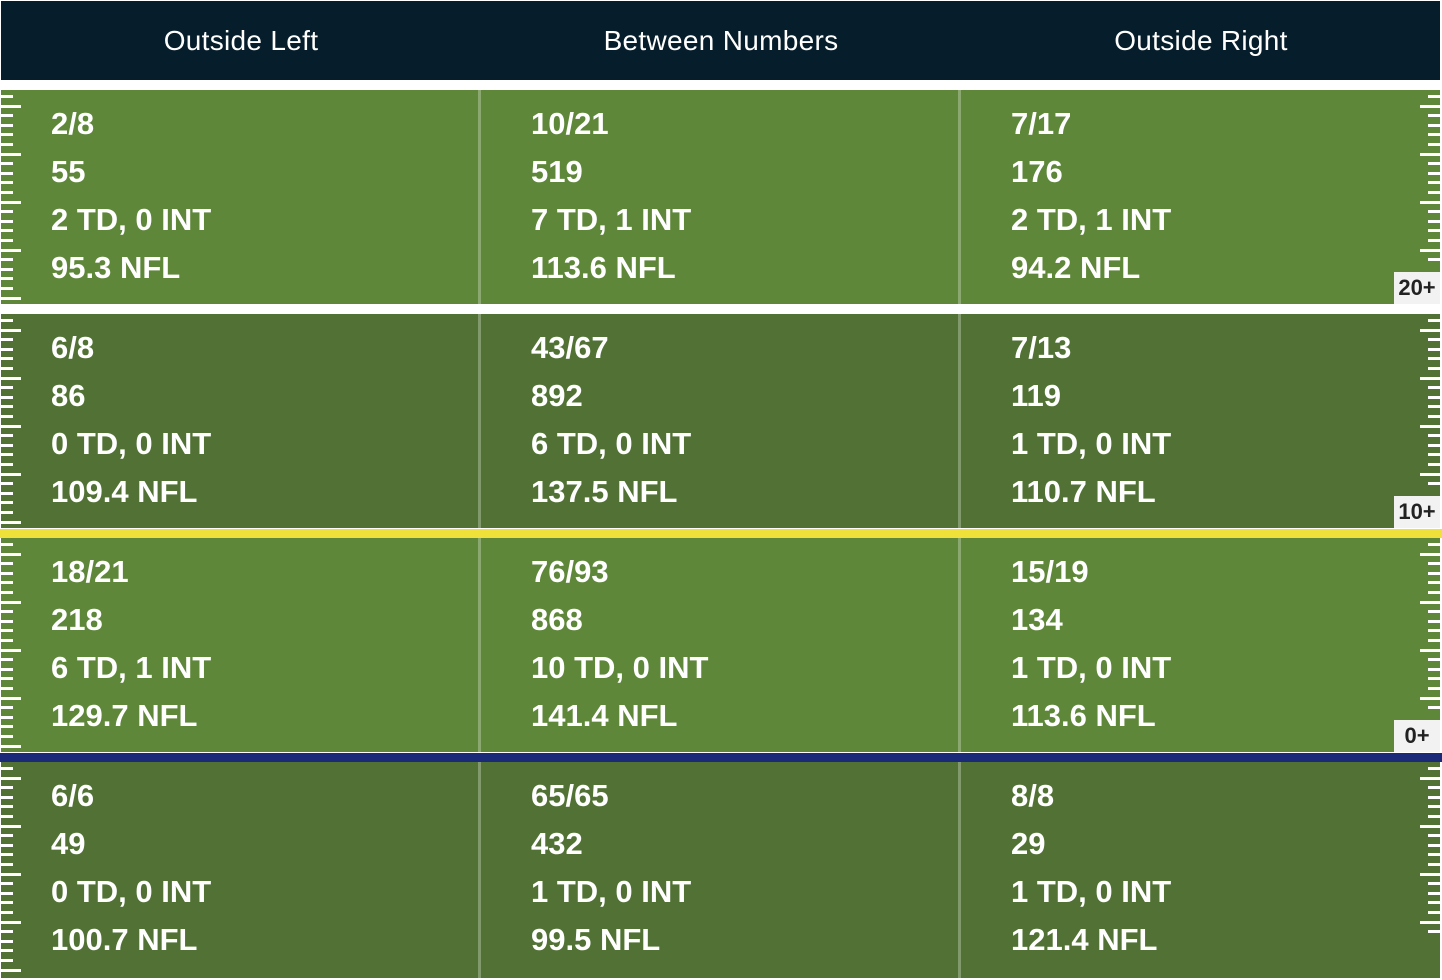  Describe the element at coordinates (1033, 795) in the screenshot. I see `stat-comp-att: 8/8` at that location.